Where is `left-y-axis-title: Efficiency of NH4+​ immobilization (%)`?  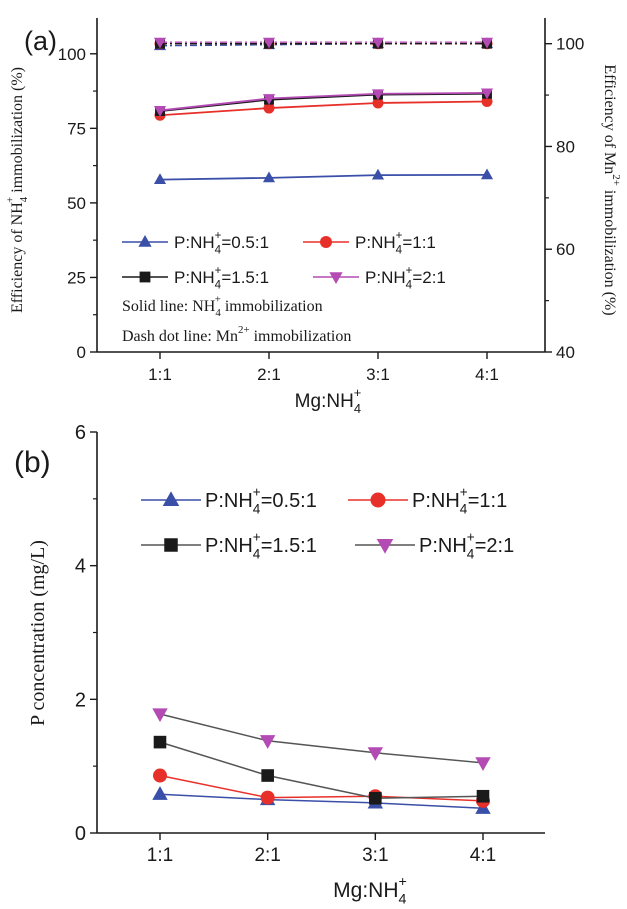 left-y-axis-title: Efficiency of NH4+​ immobilization (%) is located at coordinates (18, 190).